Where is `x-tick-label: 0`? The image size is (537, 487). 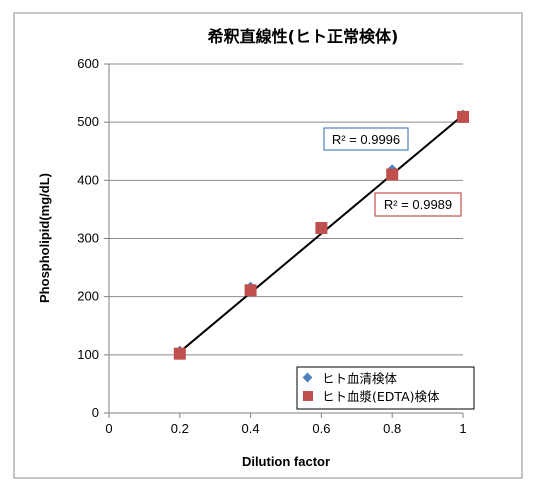
x-tick-label: 0 is located at coordinates (108, 428).